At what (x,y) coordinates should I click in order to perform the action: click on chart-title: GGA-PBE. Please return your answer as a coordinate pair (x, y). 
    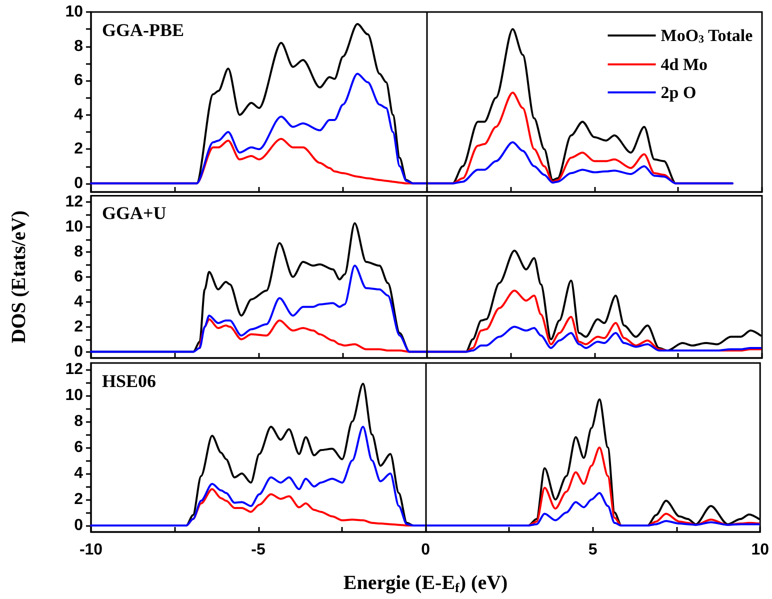
    Looking at the image, I should click on (143, 30).